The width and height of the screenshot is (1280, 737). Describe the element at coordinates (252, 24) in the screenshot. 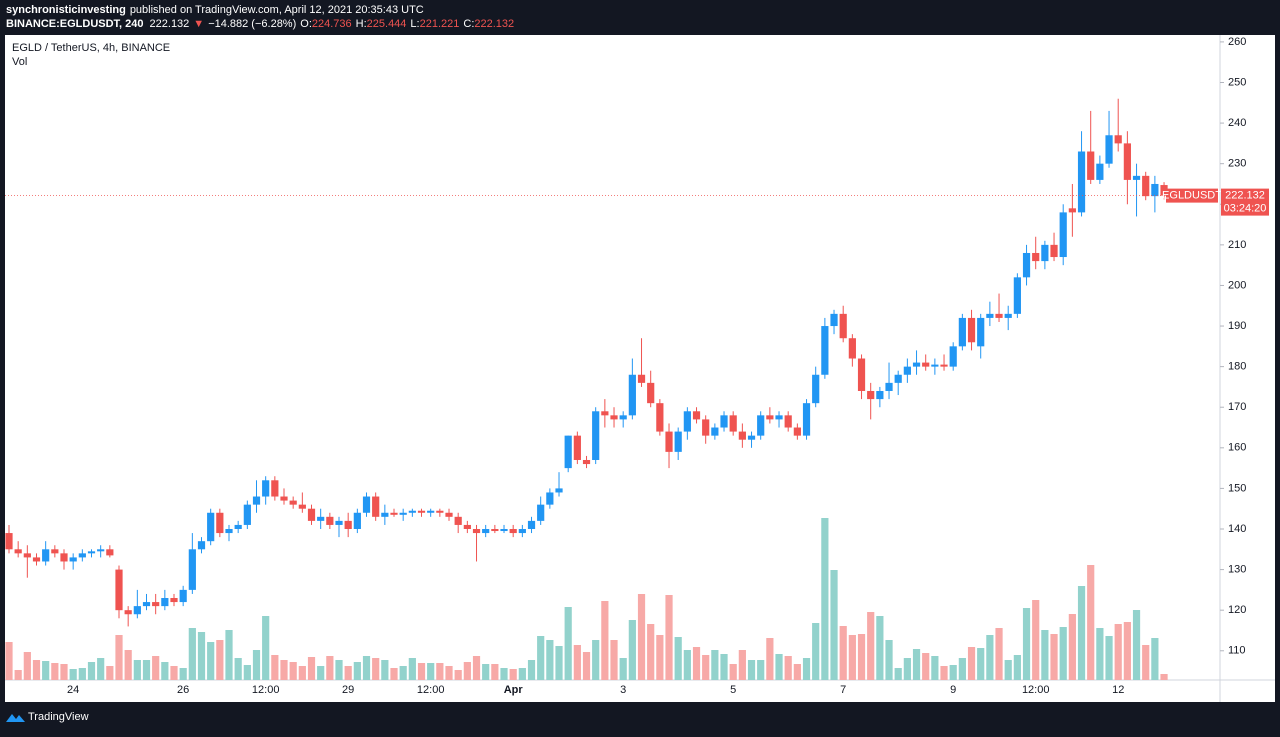

I see `change: −14.882 (−6.28%)` at that location.